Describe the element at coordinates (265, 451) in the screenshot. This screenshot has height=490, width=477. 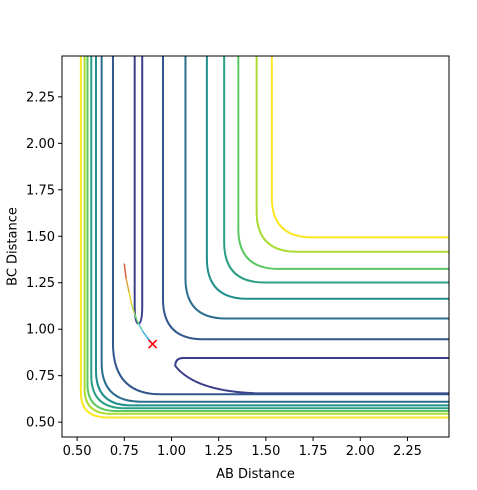
I see `x-tick-label: 1.50` at that location.